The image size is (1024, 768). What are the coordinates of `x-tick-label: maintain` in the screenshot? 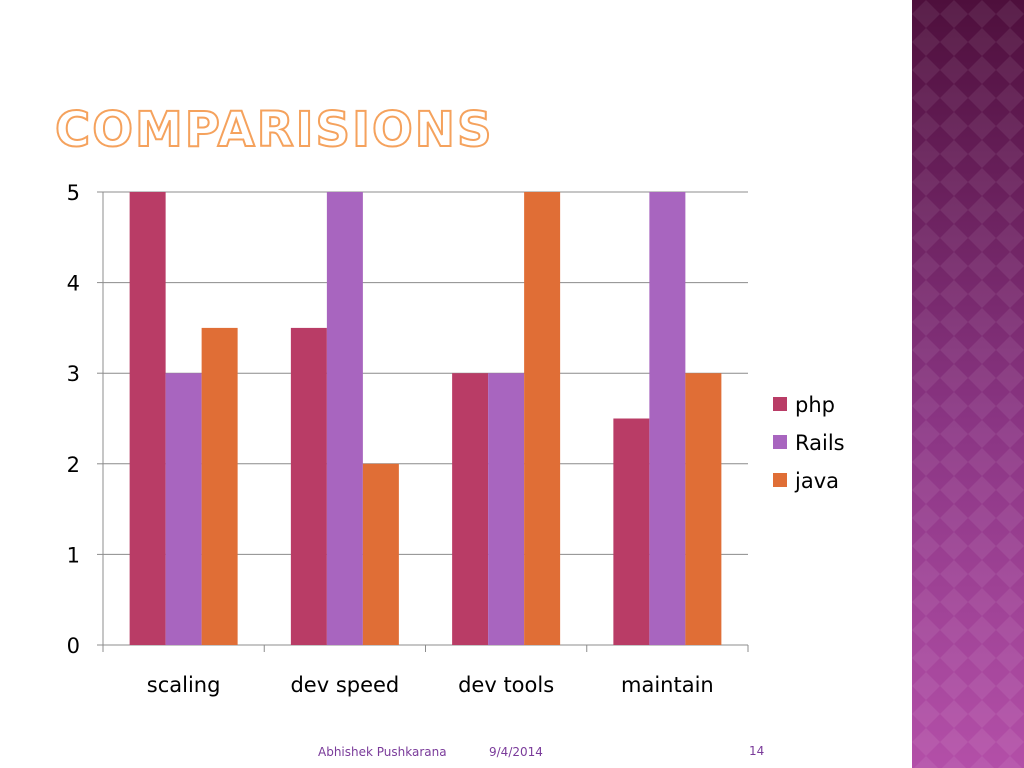 It's located at (667, 685).